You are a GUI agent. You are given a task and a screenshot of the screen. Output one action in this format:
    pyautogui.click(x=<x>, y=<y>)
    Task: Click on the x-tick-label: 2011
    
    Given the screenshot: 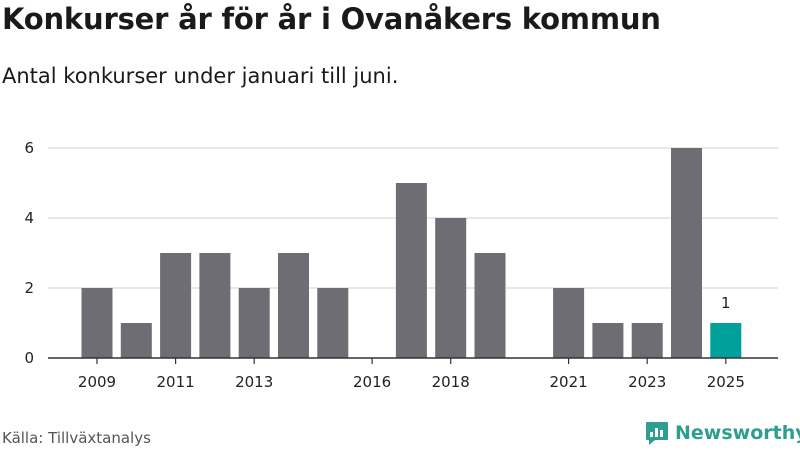 What is the action you would take?
    pyautogui.click(x=176, y=382)
    